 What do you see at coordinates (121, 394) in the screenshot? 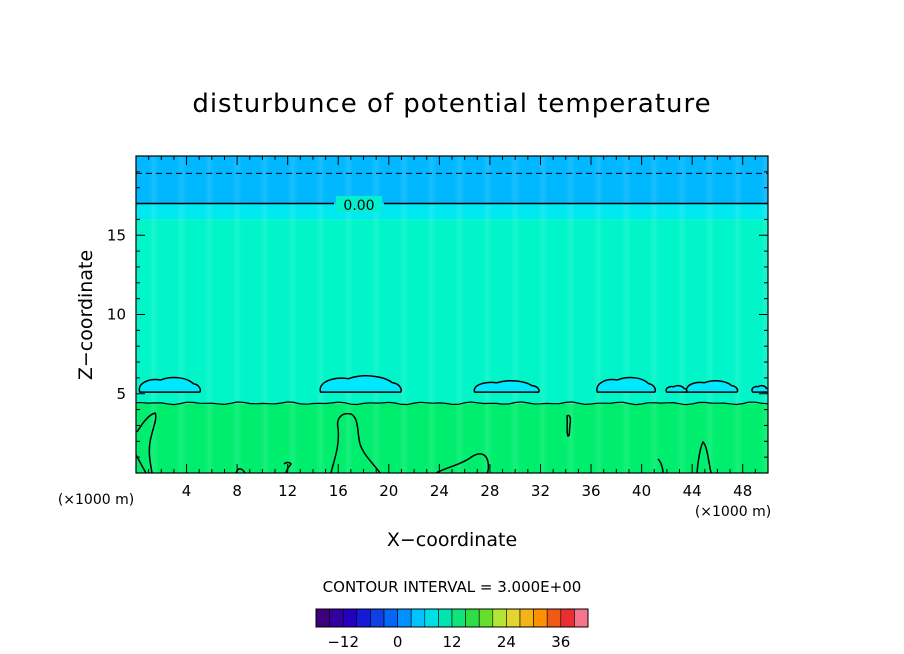
I see `y-tick-label: 5` at bounding box center [121, 394].